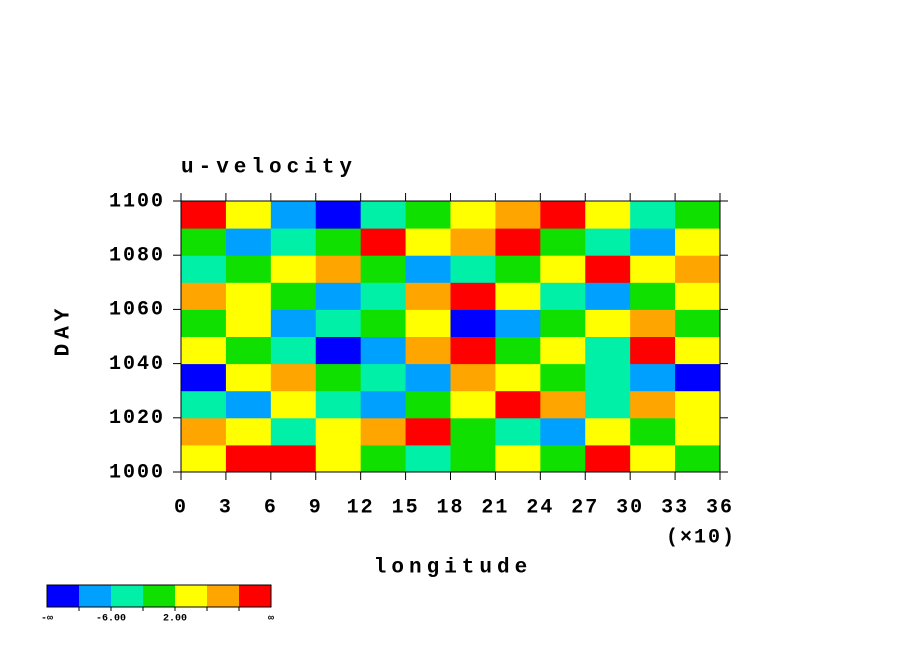  What do you see at coordinates (406, 507) in the screenshot?
I see `x-tick-label: 15` at bounding box center [406, 507].